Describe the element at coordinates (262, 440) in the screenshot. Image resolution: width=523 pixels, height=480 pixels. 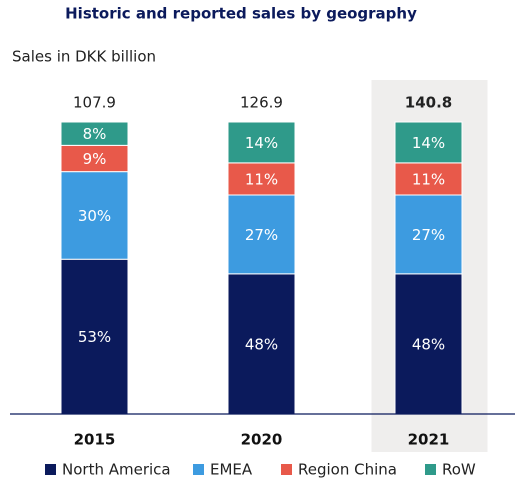
I see `x-tick-label: 2020` at that location.